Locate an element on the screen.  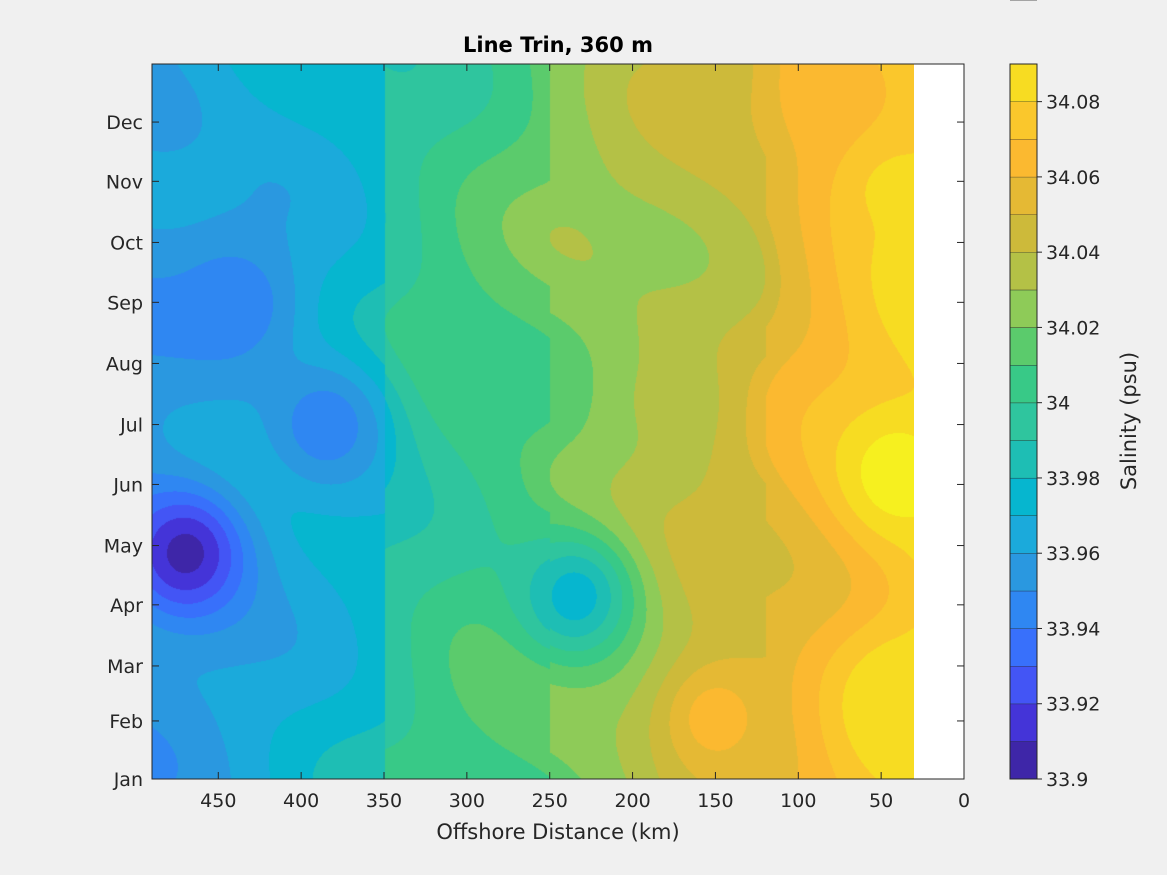
colorbar-frame is located at coordinates (1023, 421).